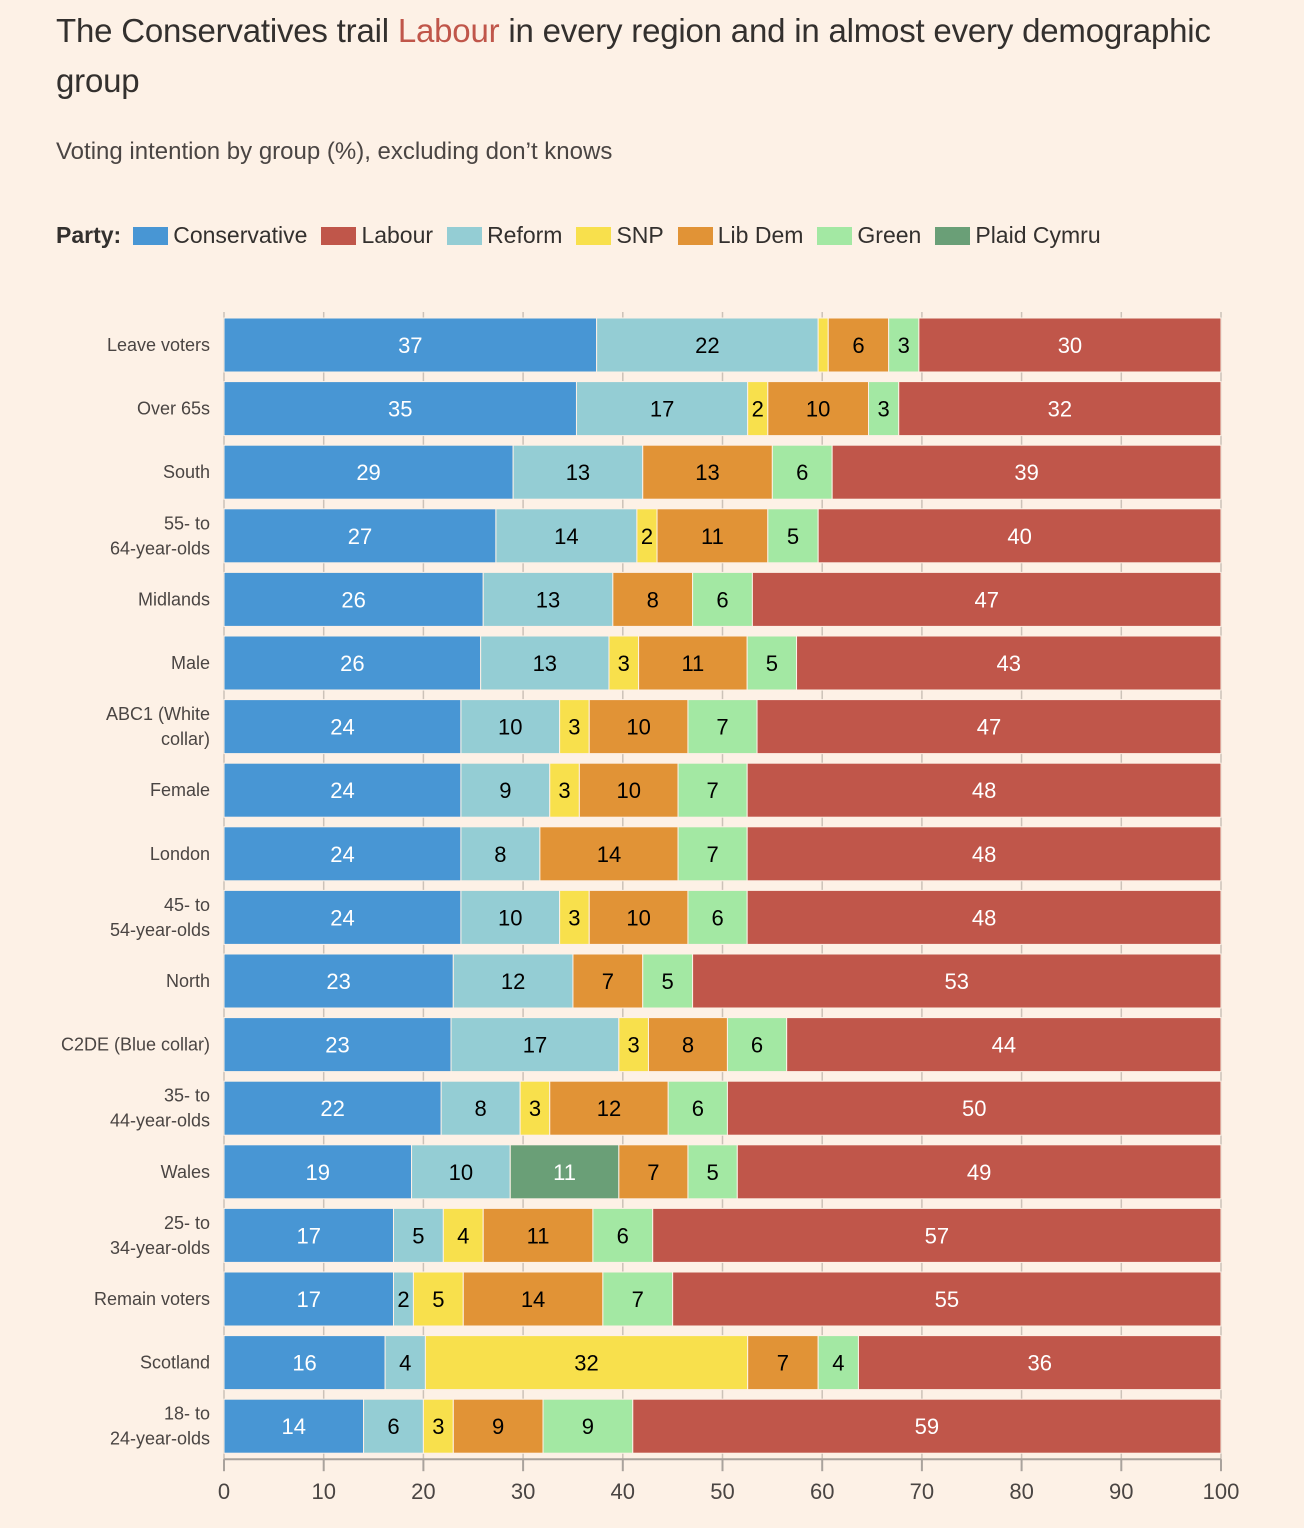 The width and height of the screenshot is (1304, 1528). I want to click on data-label-lib-dem: 7, so click(653, 1172).